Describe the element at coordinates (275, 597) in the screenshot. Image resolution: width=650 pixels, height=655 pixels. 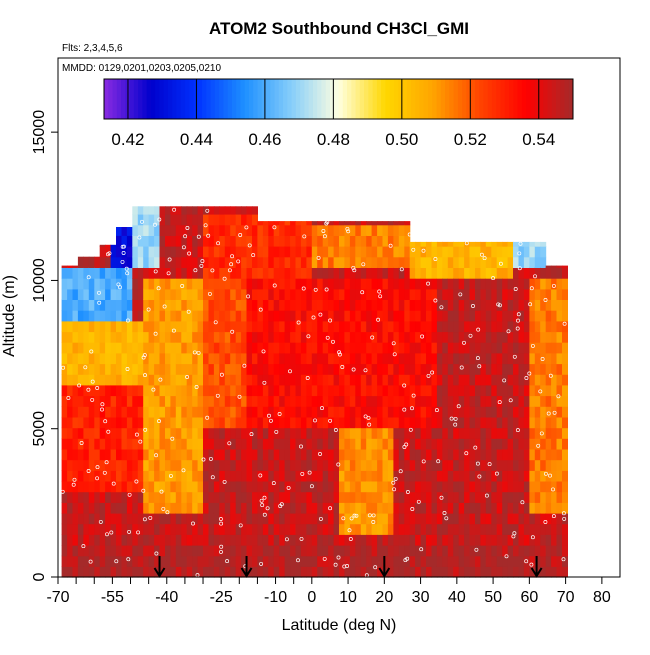
I see `x-tick-label: -10` at that location.